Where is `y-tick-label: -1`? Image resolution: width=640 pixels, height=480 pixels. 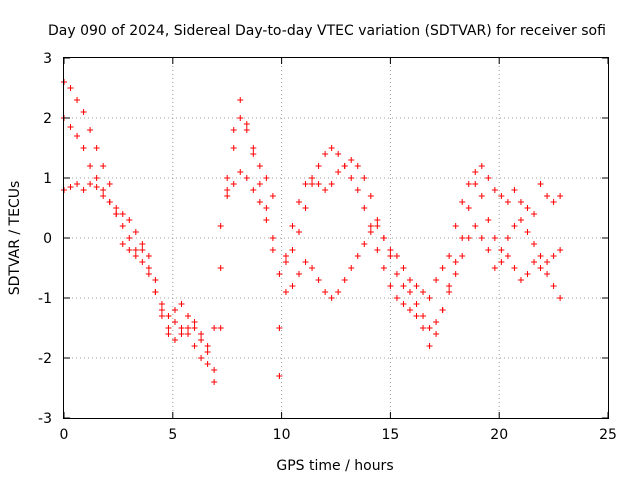
y-tick-label: -1 is located at coordinates (45, 299).